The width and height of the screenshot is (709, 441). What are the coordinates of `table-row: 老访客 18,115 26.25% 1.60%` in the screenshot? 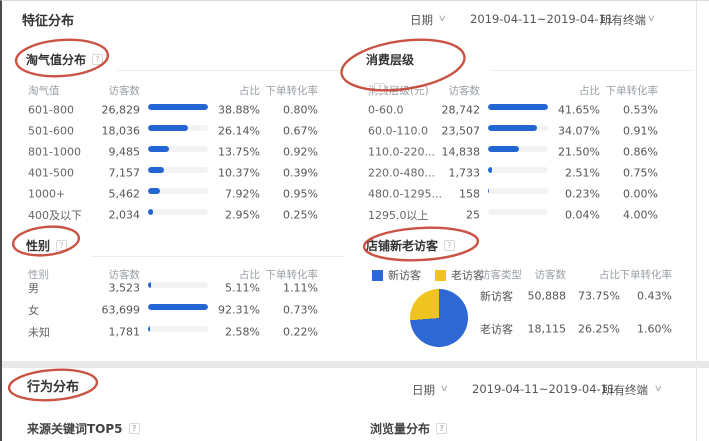 It's located at (527, 328).